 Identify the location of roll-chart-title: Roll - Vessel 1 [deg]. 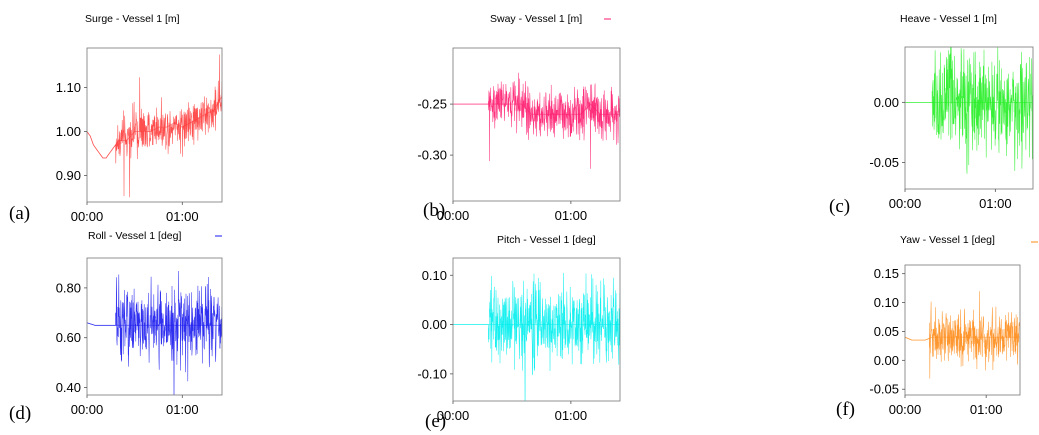
(134, 236).